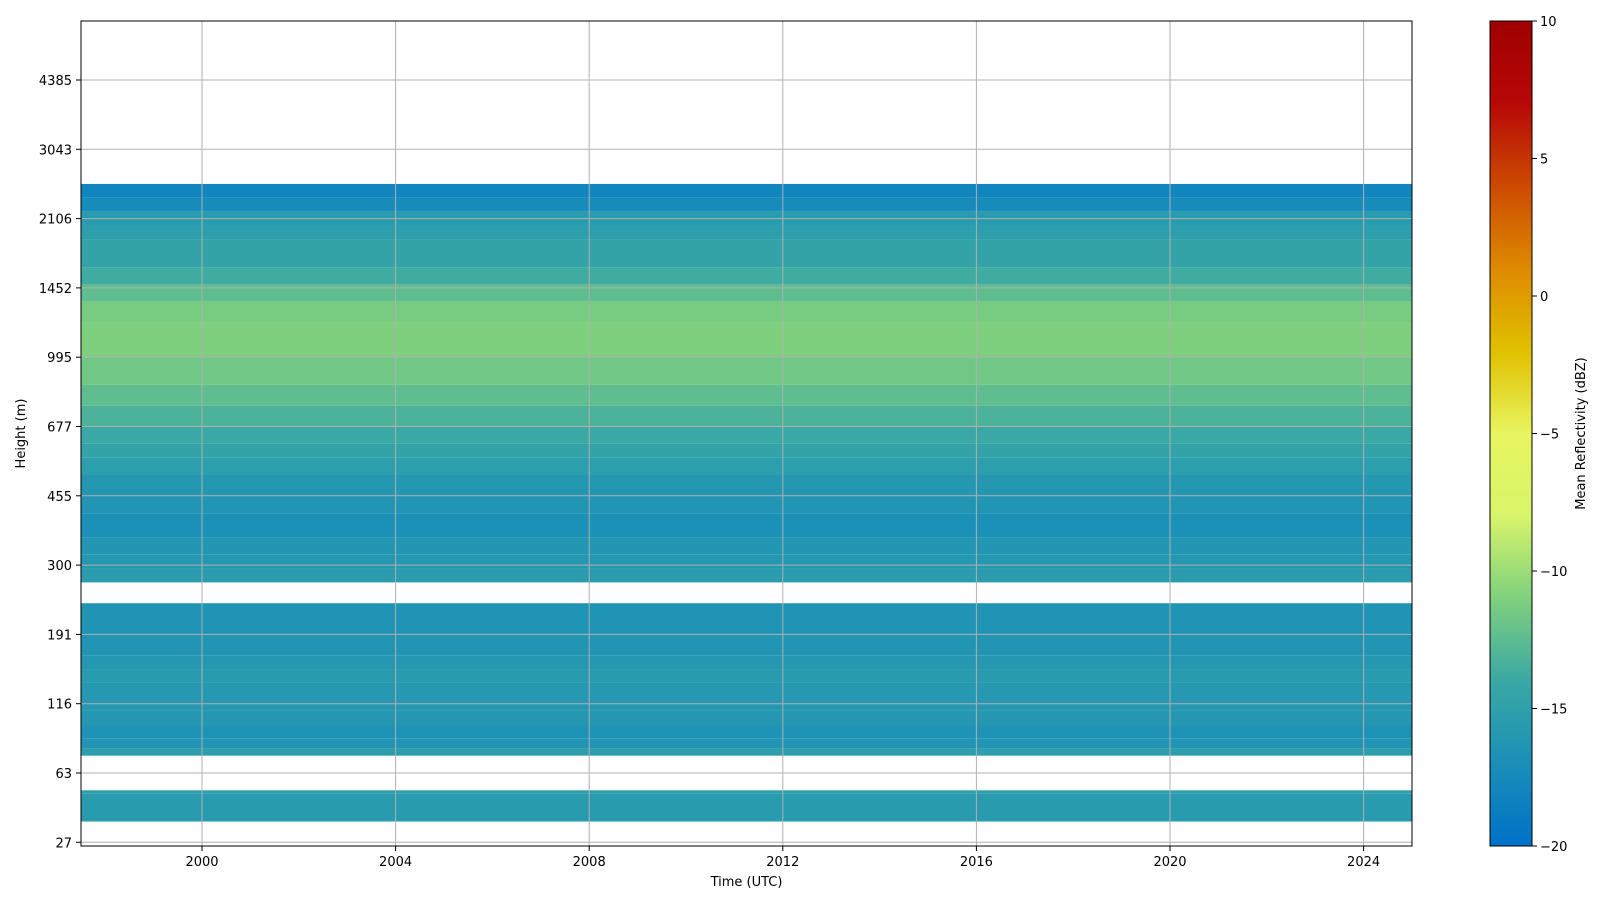  What do you see at coordinates (55, 220) in the screenshot?
I see `y-tick-label: 2106` at bounding box center [55, 220].